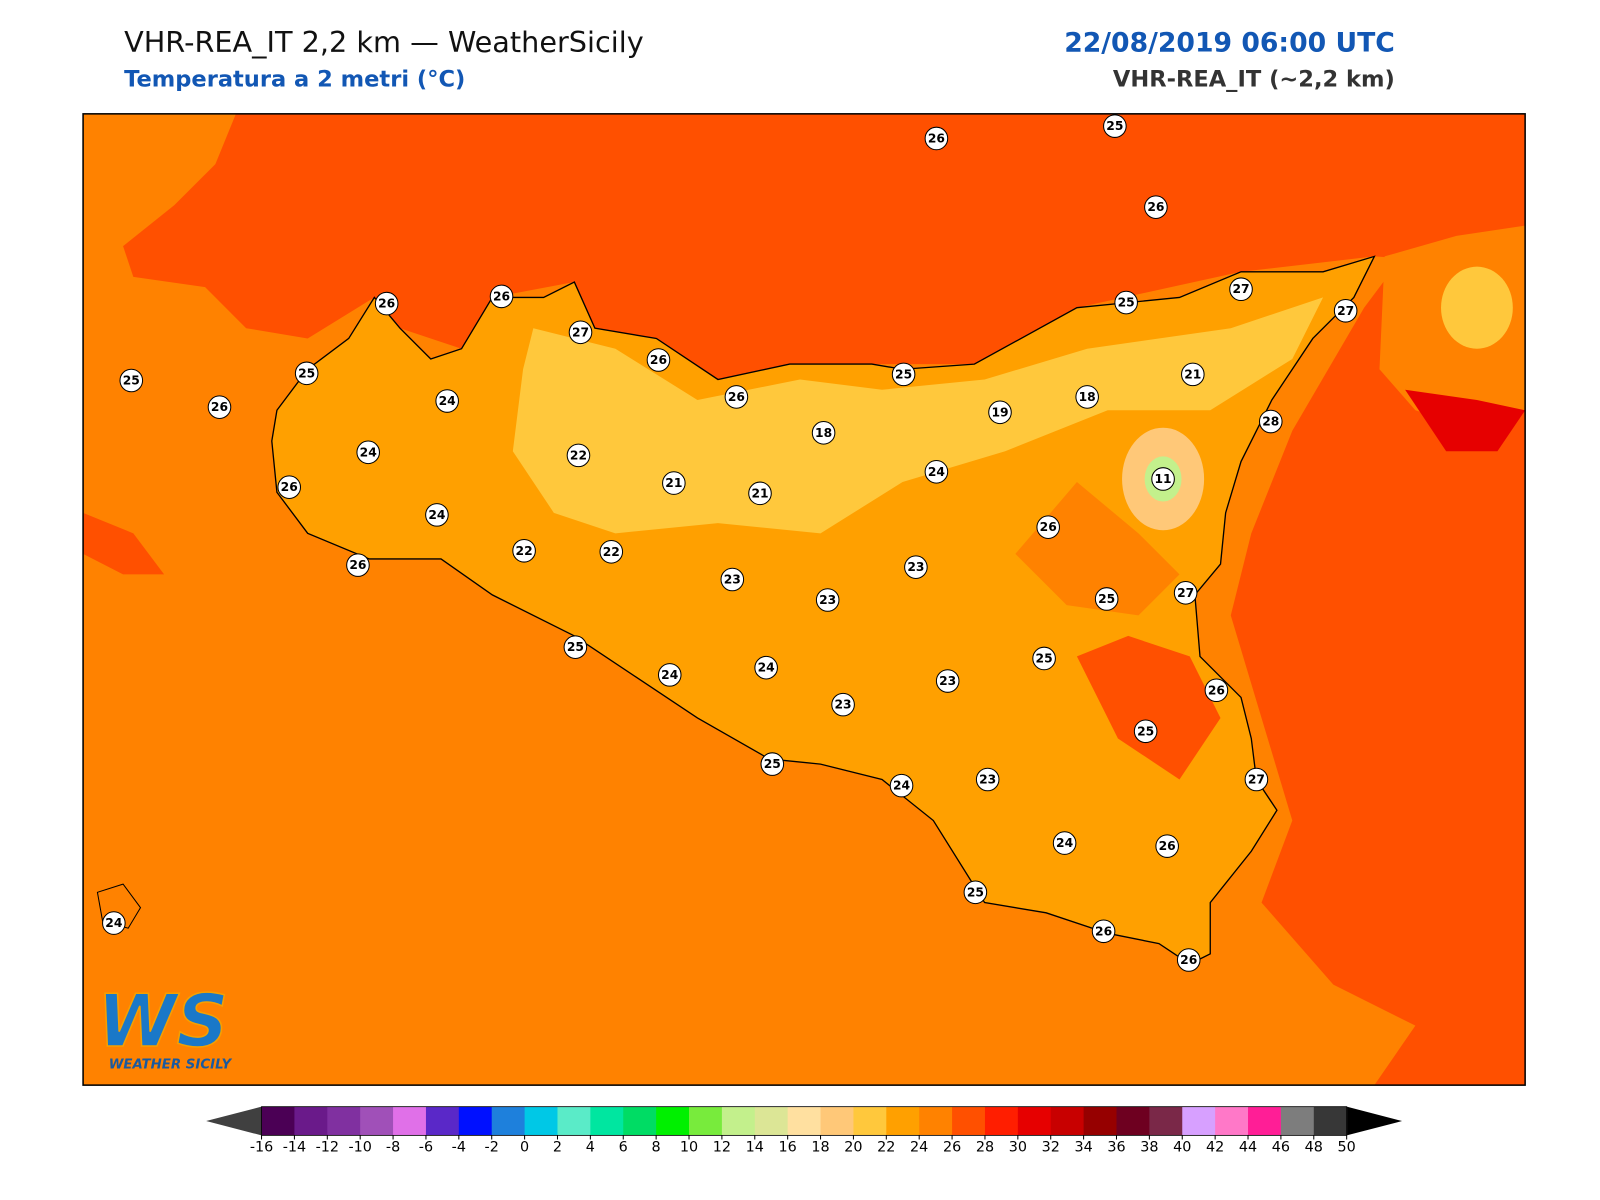  What do you see at coordinates (590, 1148) in the screenshot?
I see `colorbar-tick-label: 4` at bounding box center [590, 1148].